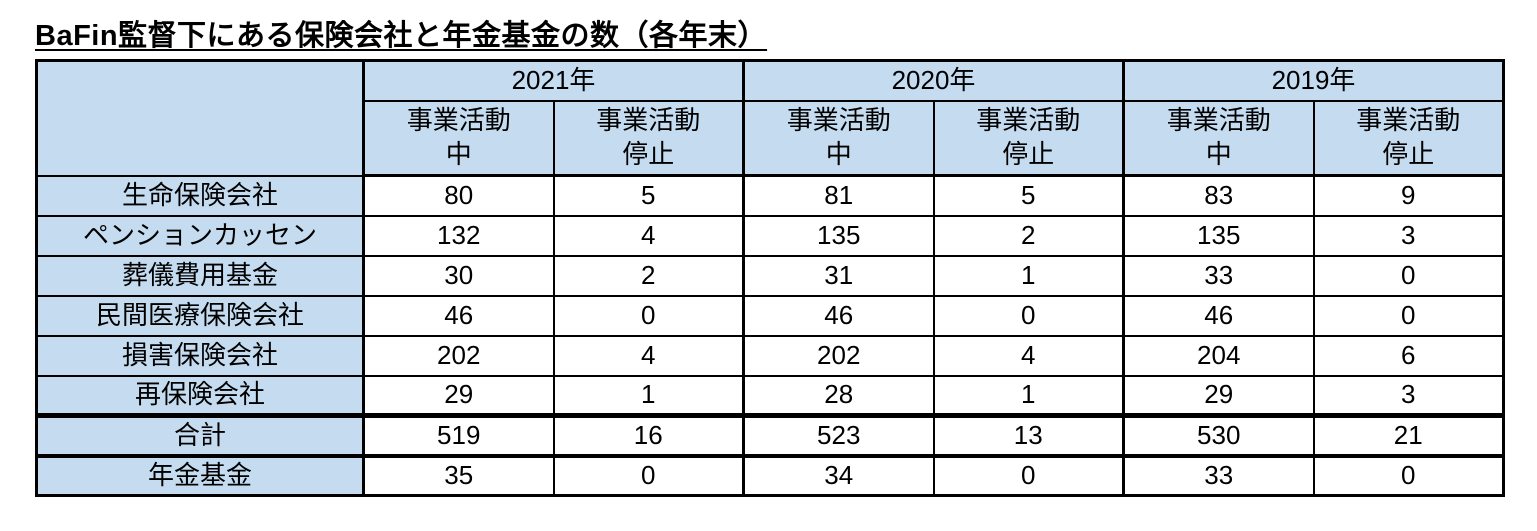  I want to click on value-cell: 80, so click(458, 195).